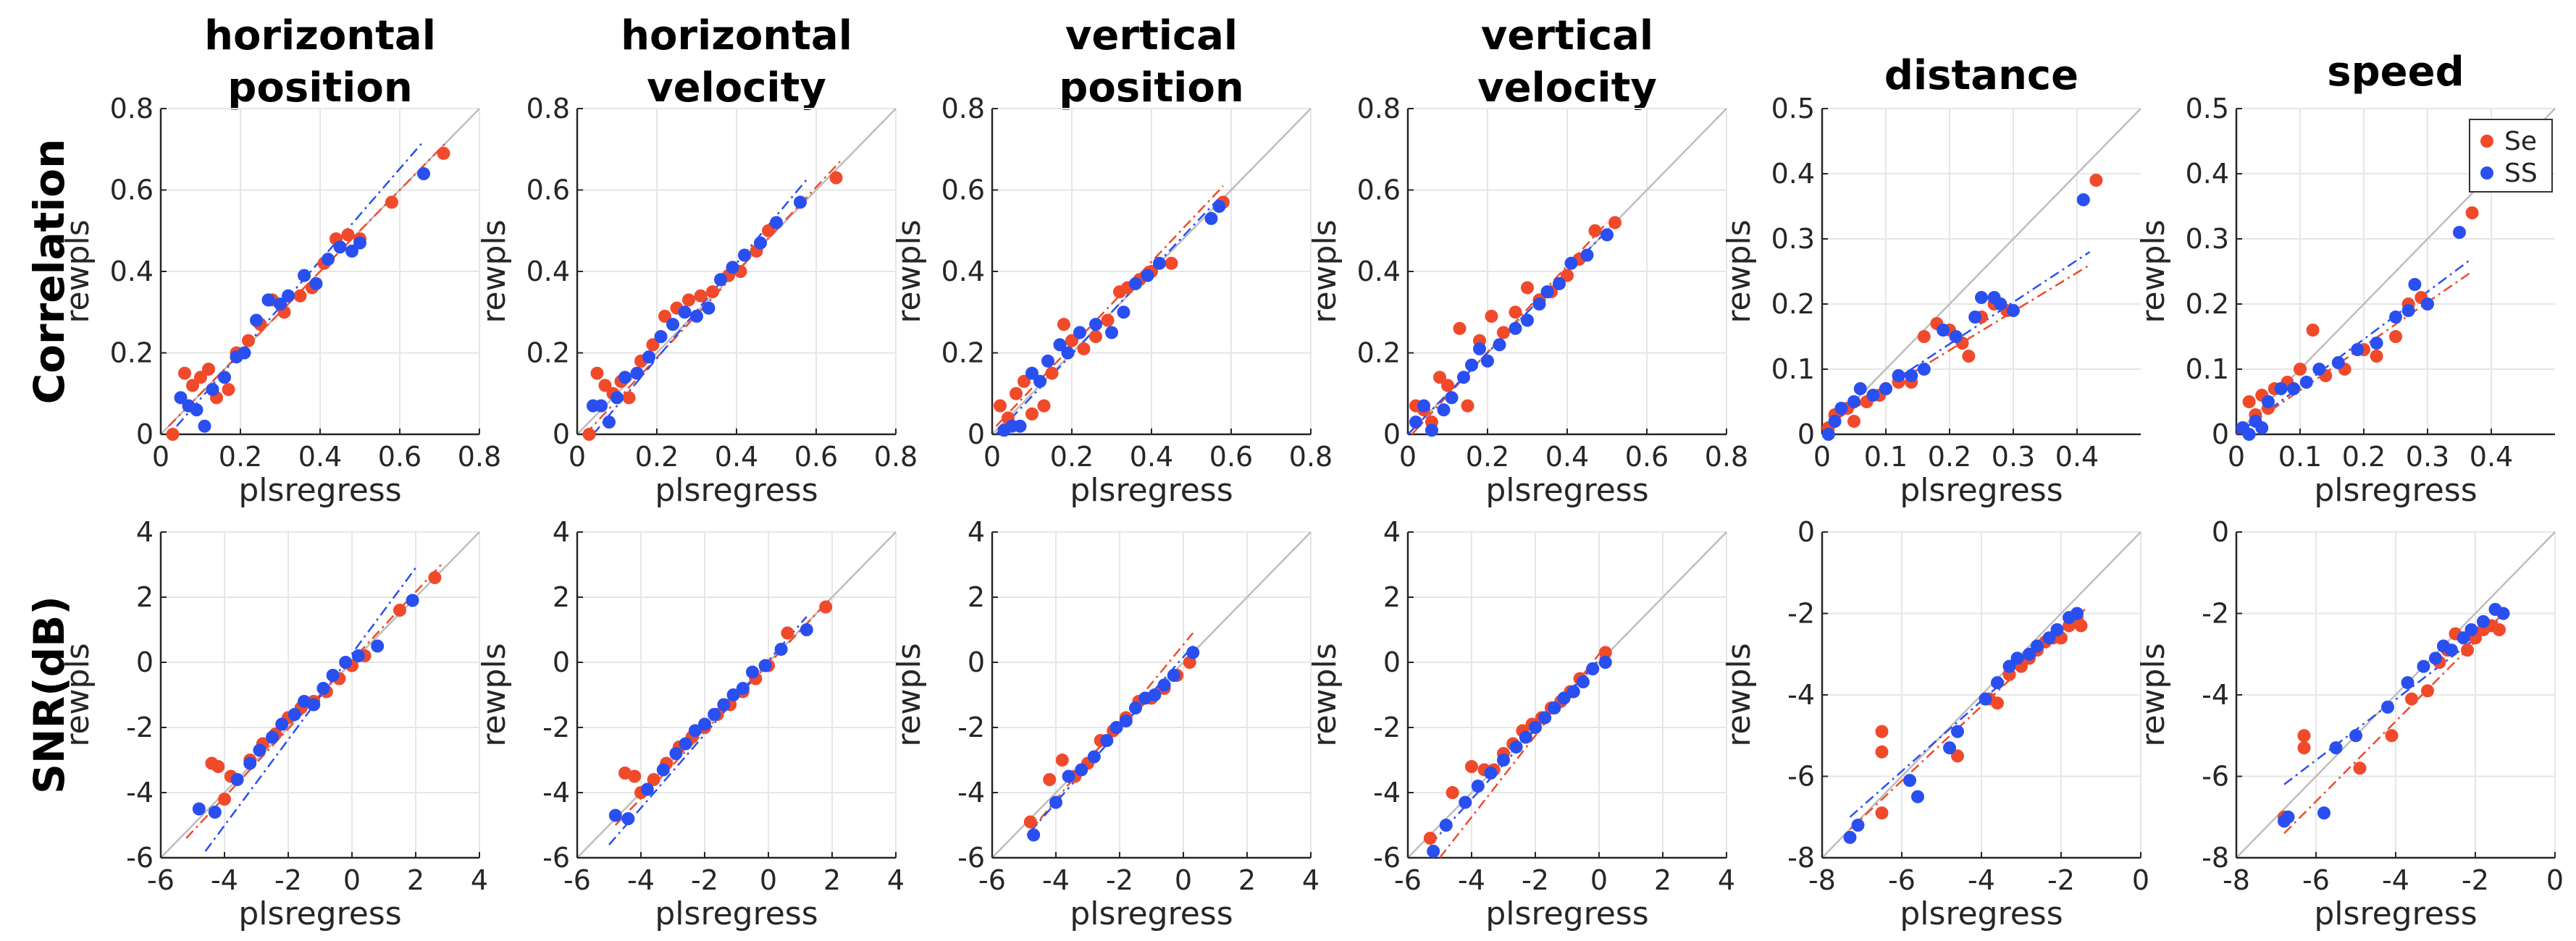 The image size is (2576, 941). I want to click on y-tick-label: -6, so click(1801, 777).